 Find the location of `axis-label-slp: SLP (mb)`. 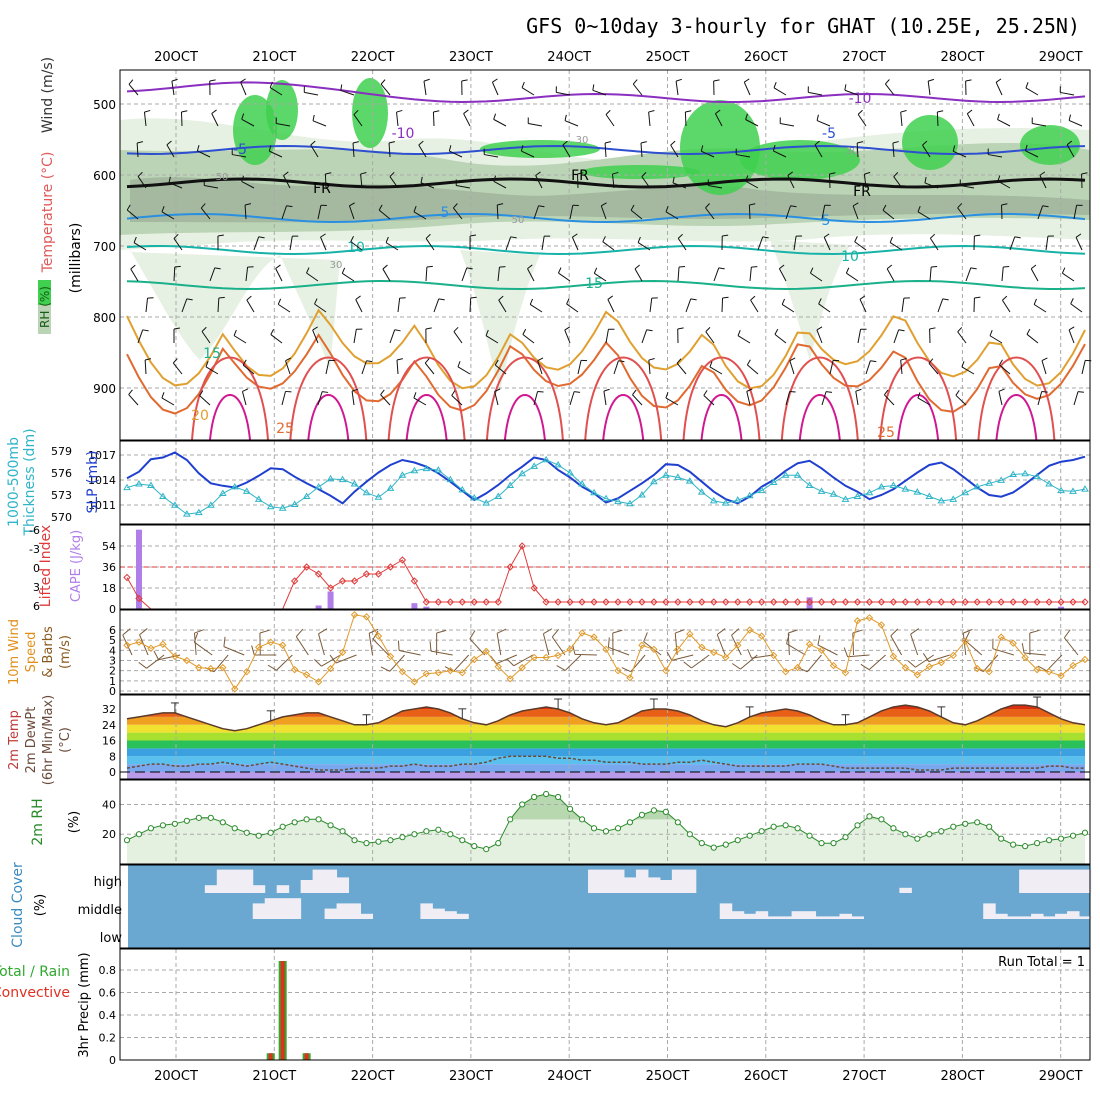

axis-label-slp: SLP (mb) is located at coordinates (93, 481).